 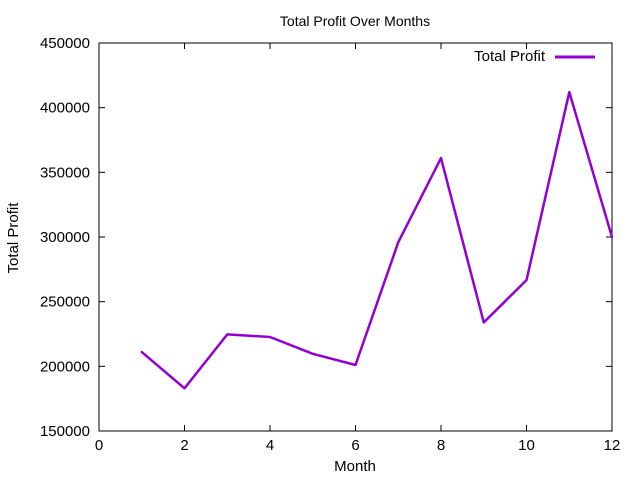 I want to click on y-tick-label: 250000, so click(x=65, y=302).